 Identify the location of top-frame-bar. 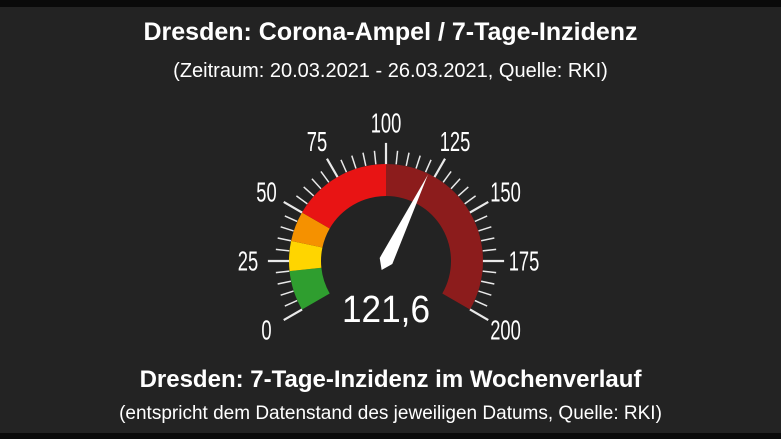
(390, 3).